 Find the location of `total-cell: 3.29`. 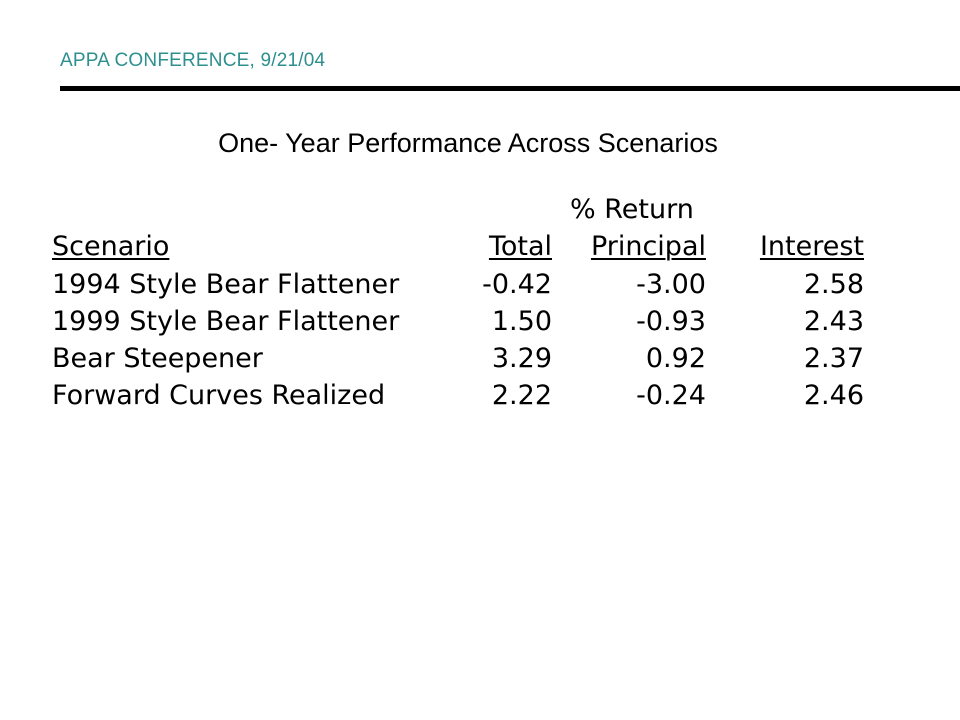

total-cell: 3.29 is located at coordinates (521, 358).